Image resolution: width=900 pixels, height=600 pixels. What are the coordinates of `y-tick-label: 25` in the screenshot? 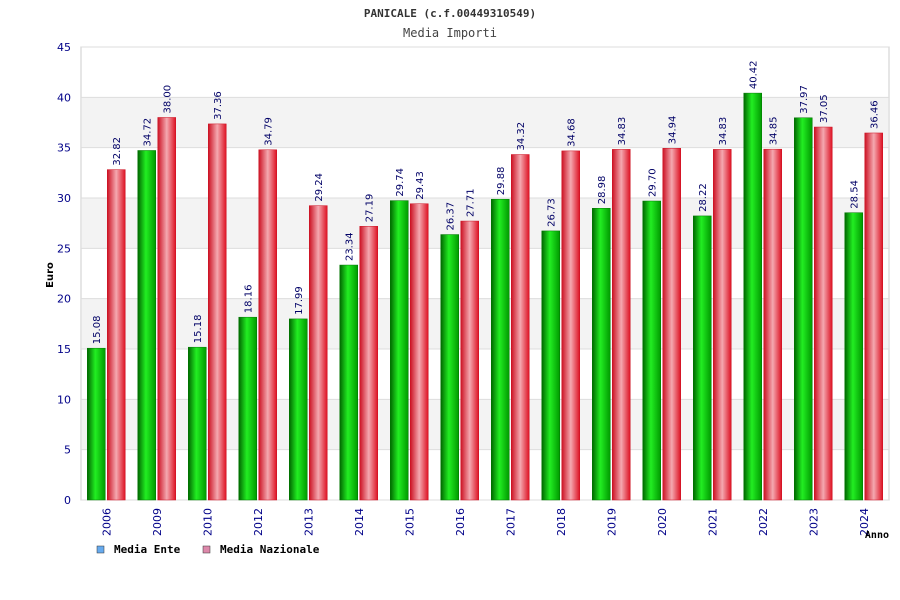 It's located at (64, 248).